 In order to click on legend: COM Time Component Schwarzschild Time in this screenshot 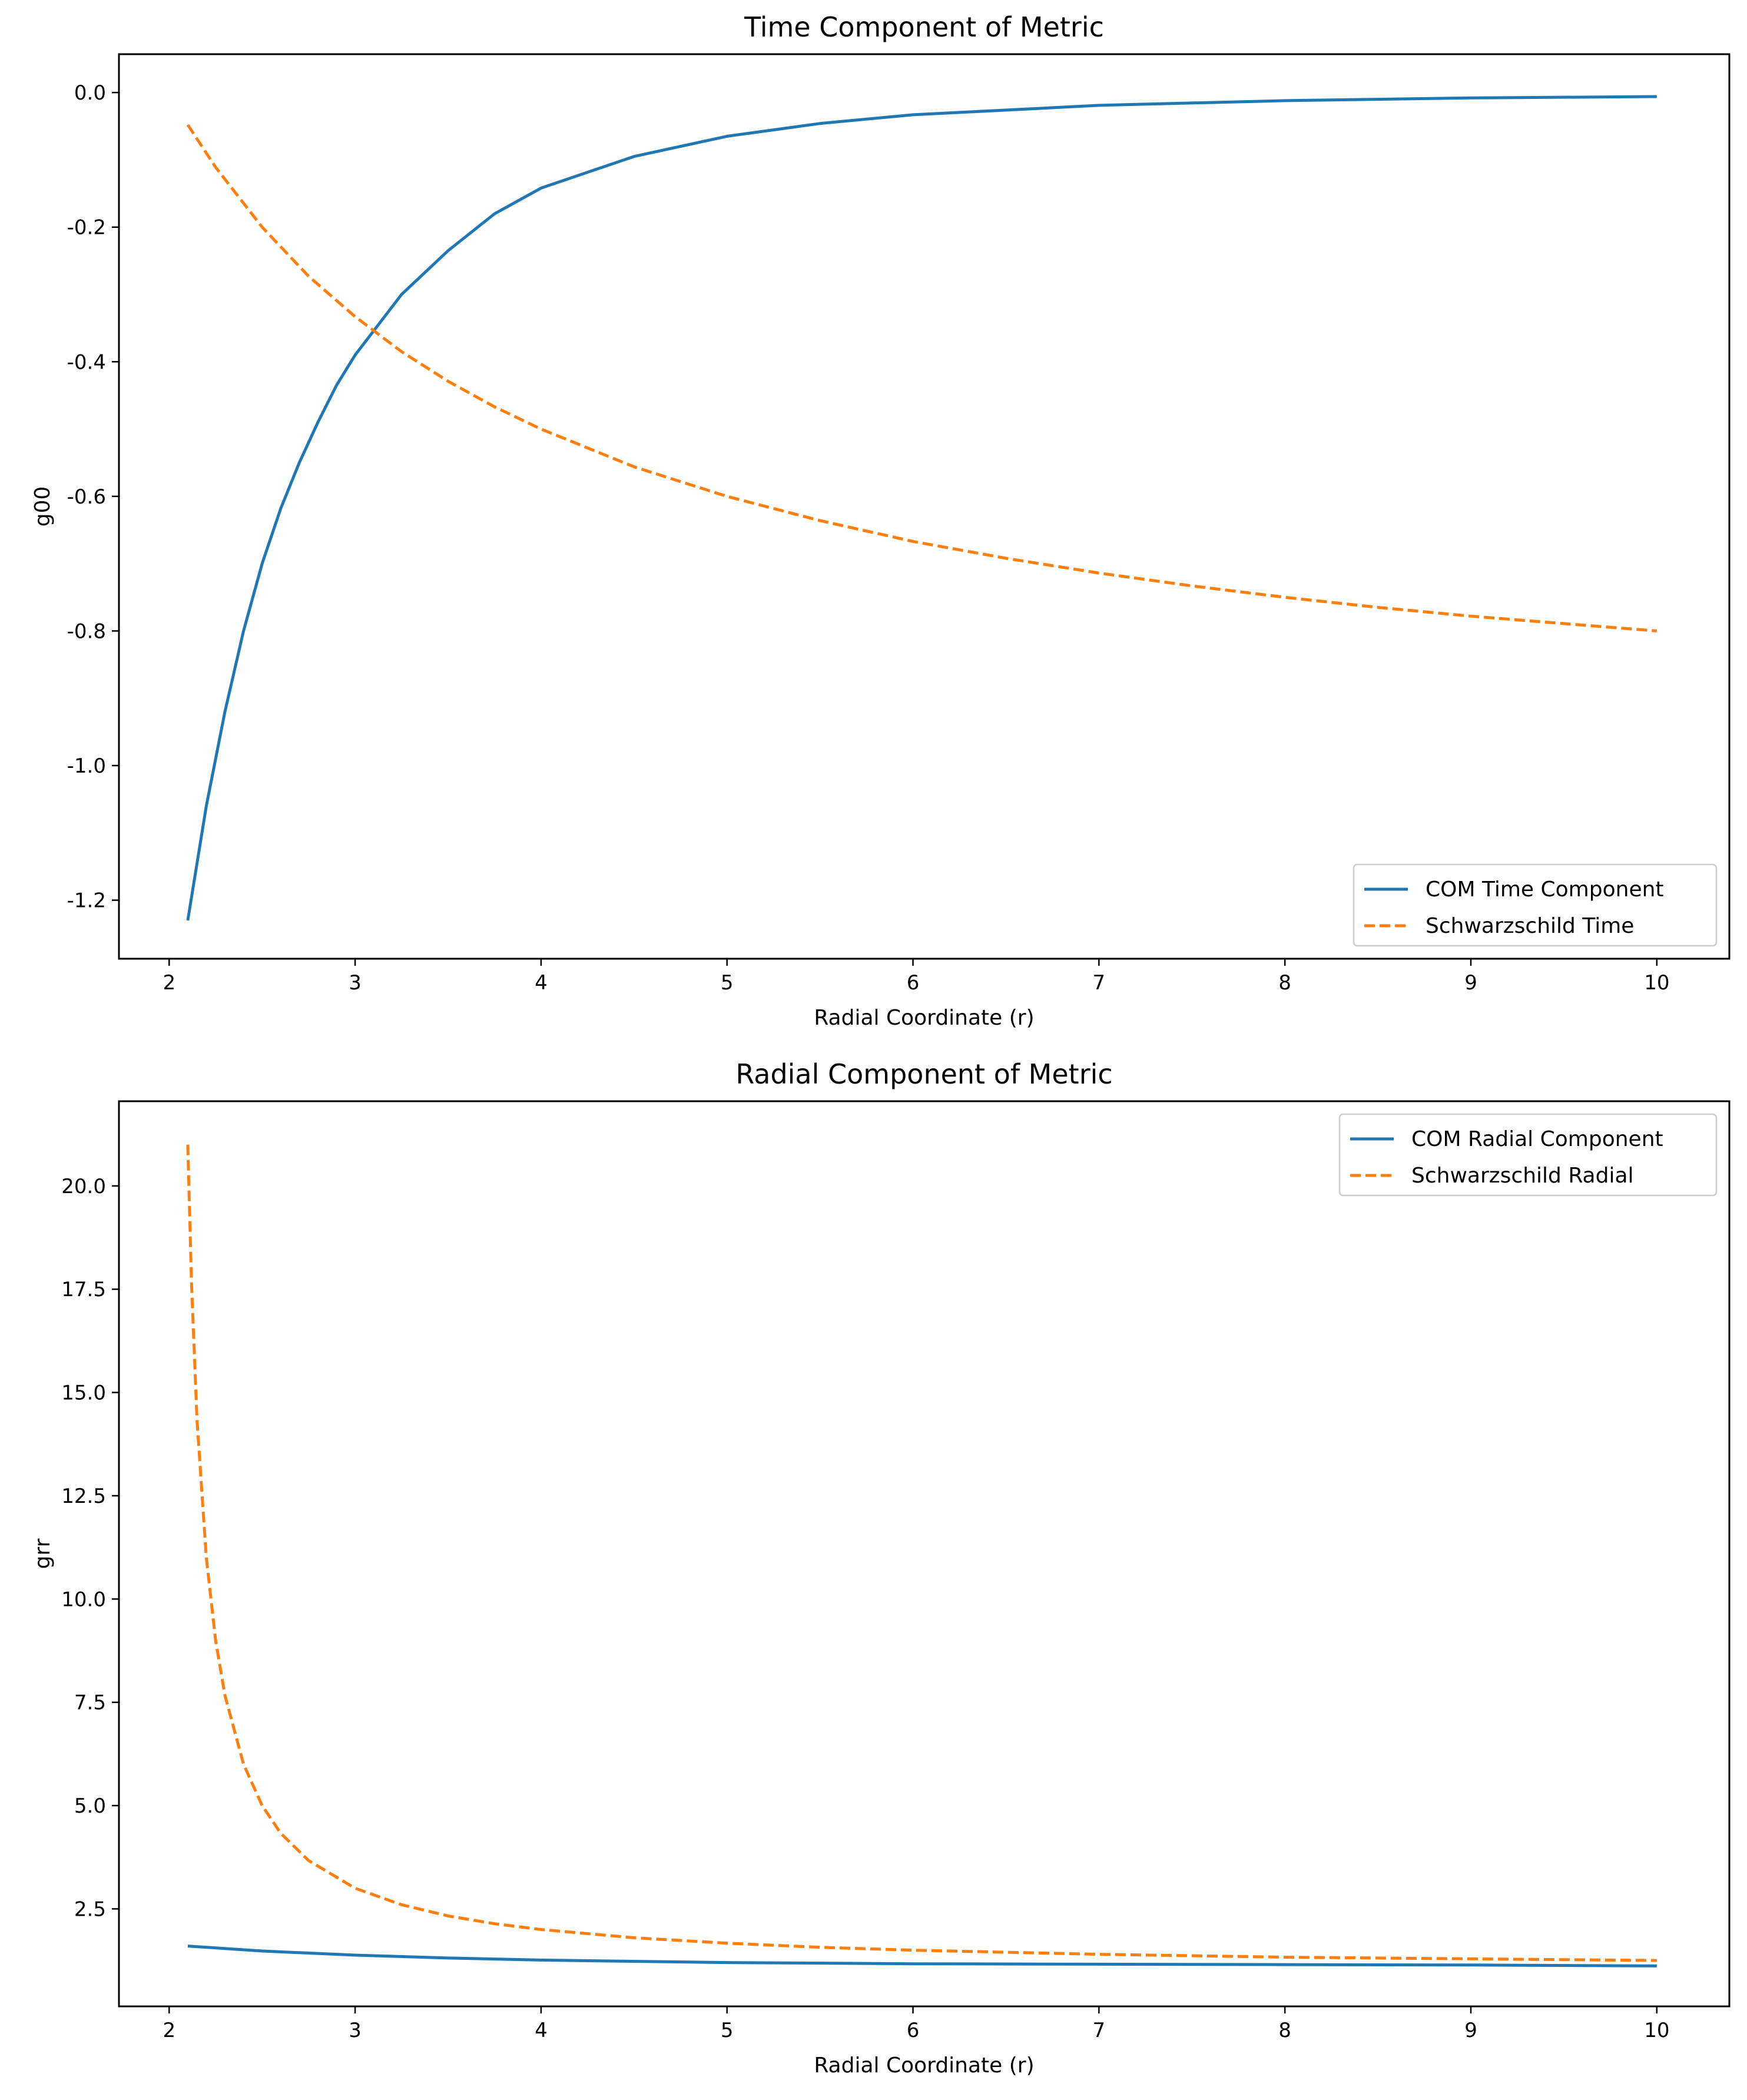, I will do `click(1535, 905)`.